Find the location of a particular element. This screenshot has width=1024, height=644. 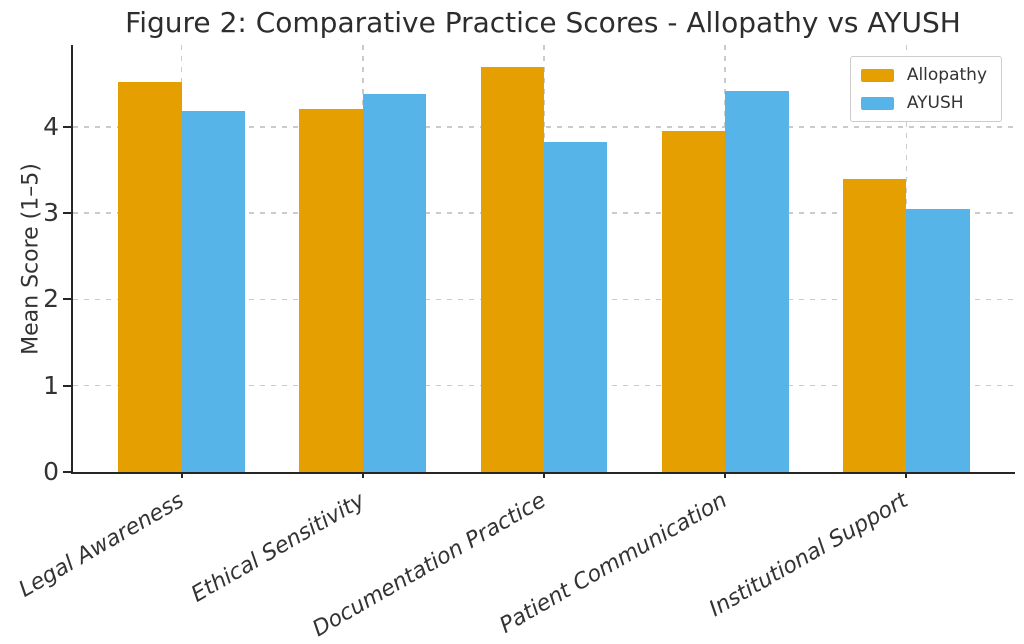

x-tick-label-text: Institutional Support is located at coordinates (809, 555).